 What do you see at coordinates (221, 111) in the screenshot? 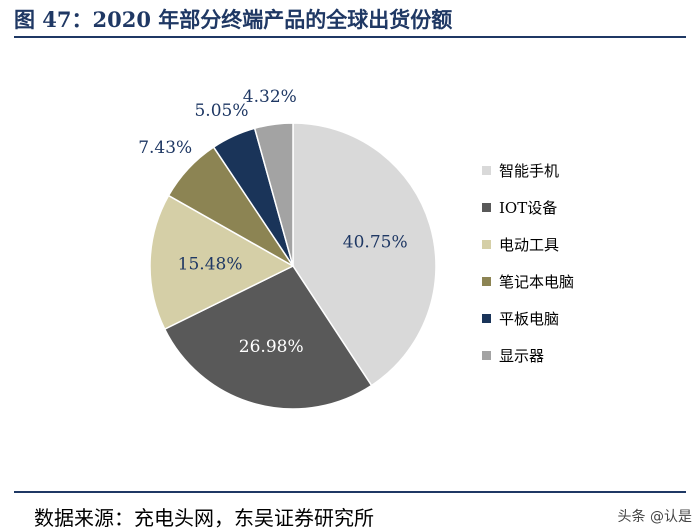
I see `data-label-5: 5.05%` at bounding box center [221, 111].